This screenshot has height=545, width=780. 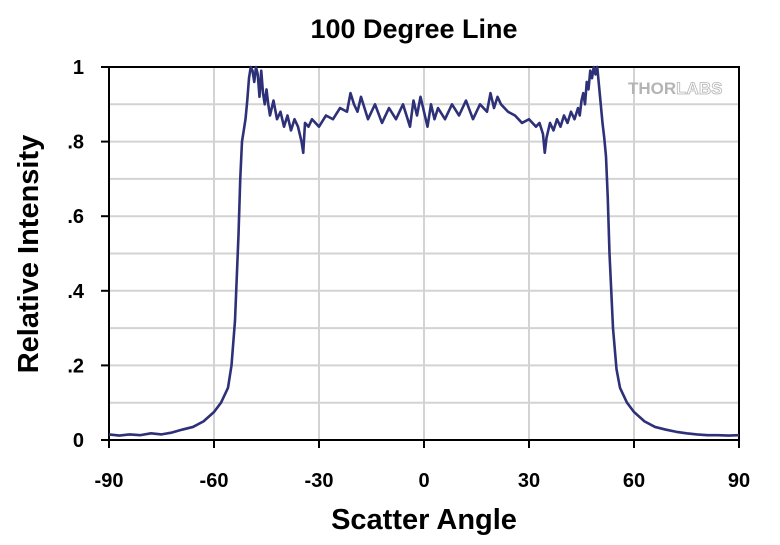 I want to click on watermark-logo: THORLABS, so click(x=675, y=89).